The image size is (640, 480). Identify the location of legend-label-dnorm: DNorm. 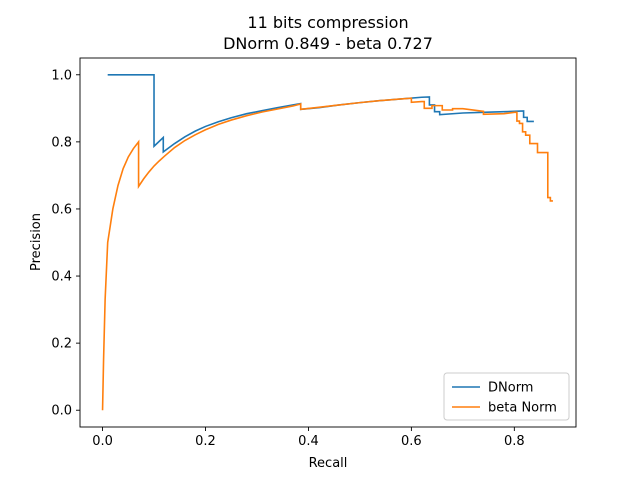
(510, 388).